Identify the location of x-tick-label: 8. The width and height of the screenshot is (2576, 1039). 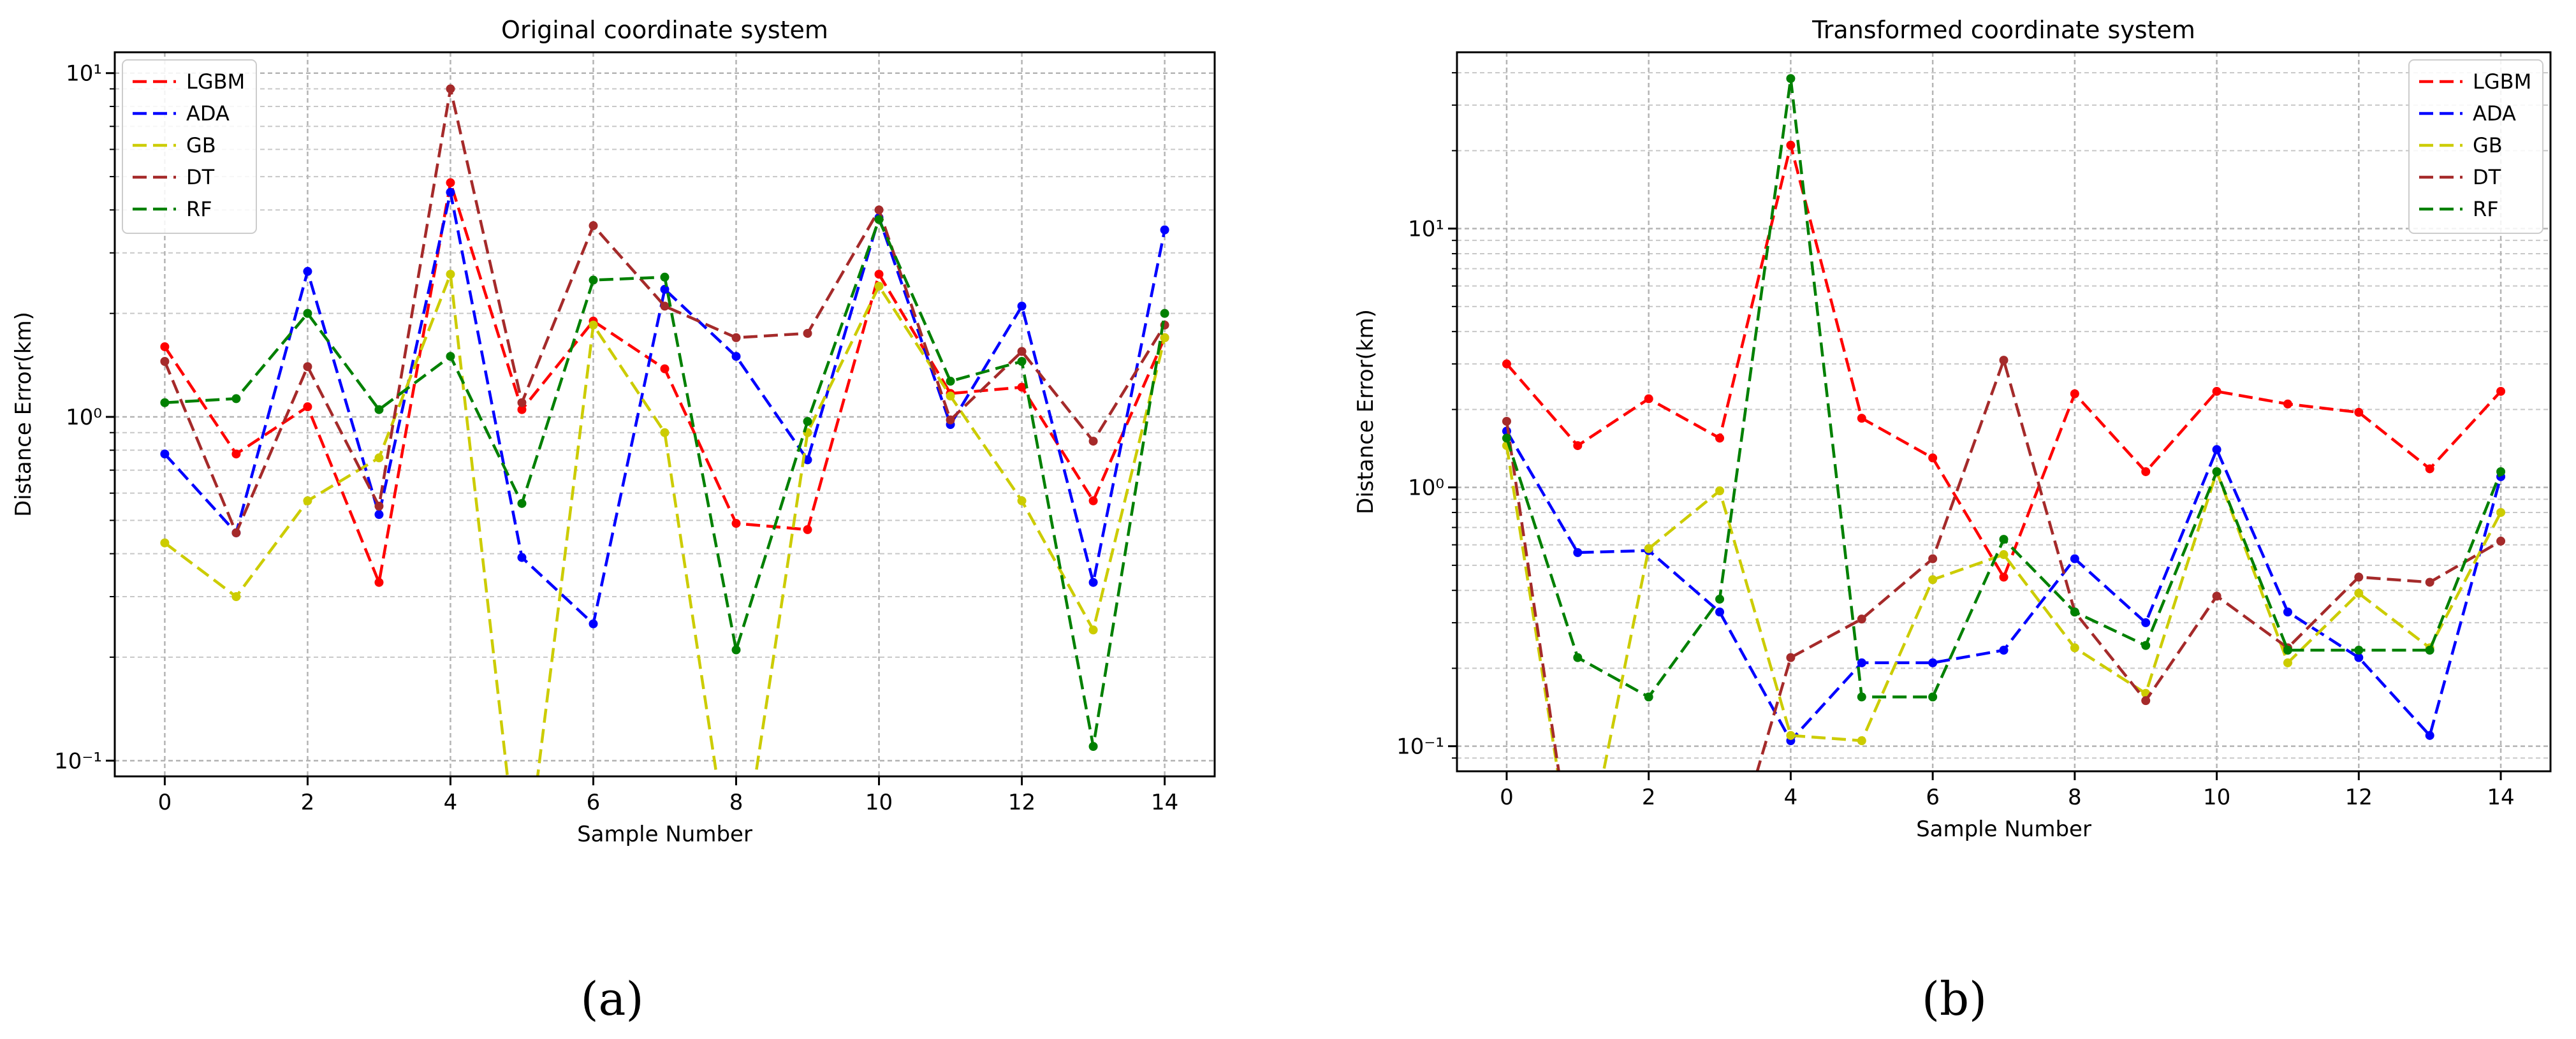
(736, 802).